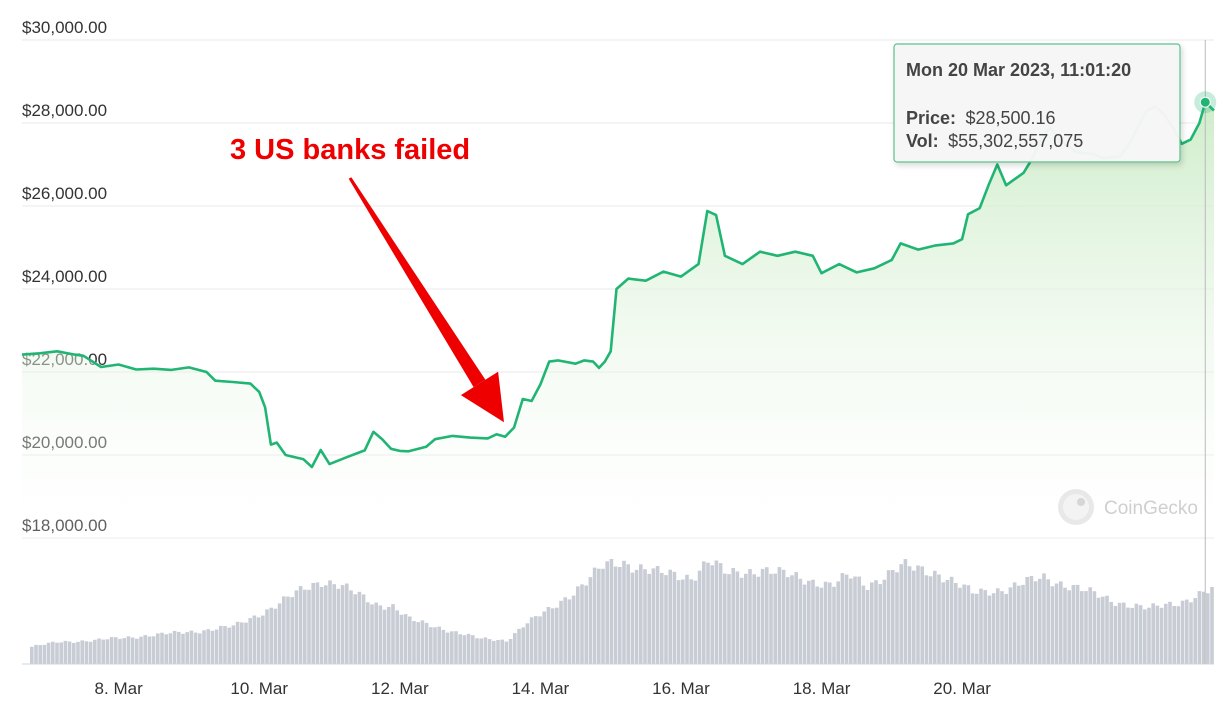  I want to click on x-tick-label-5: 18. Mar, so click(822, 688).